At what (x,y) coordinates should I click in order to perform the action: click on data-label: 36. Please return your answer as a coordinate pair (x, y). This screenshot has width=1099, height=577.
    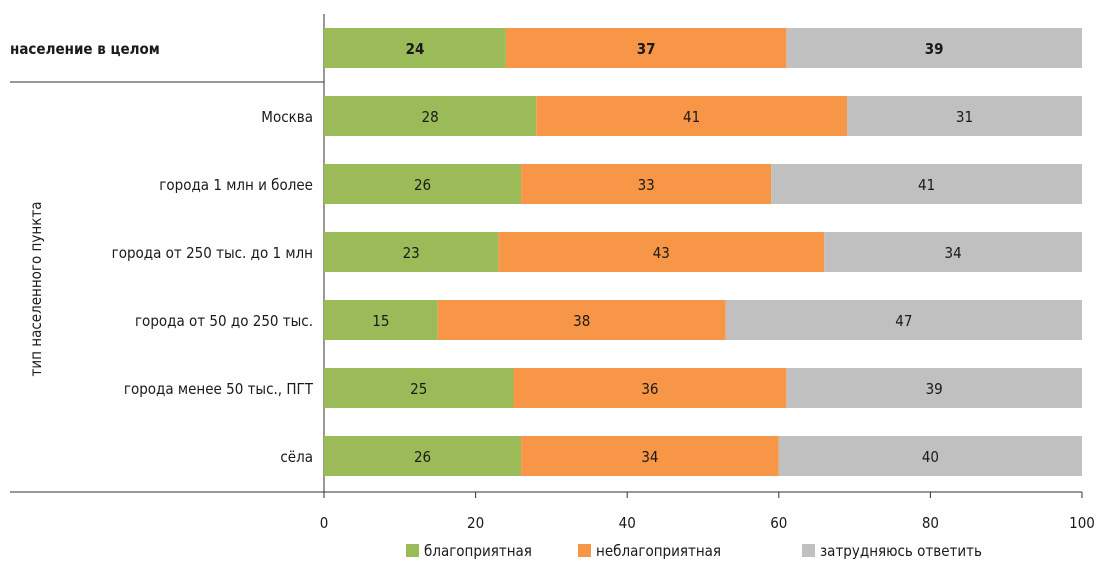
    Looking at the image, I should click on (649, 389).